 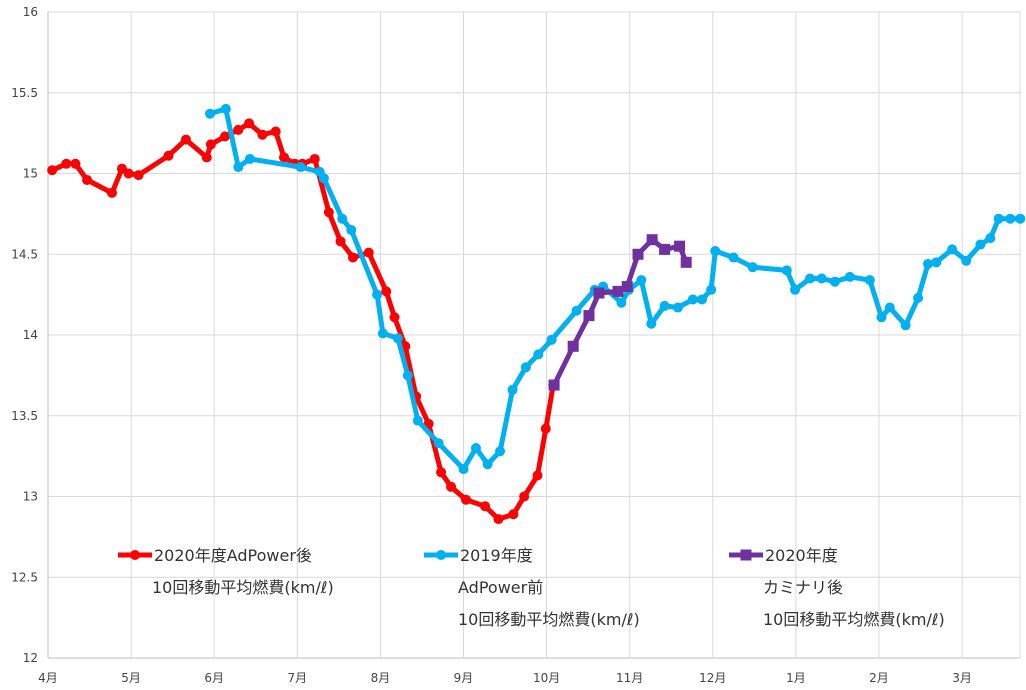 I want to click on x-tick-label: 7月, so click(x=297, y=678).